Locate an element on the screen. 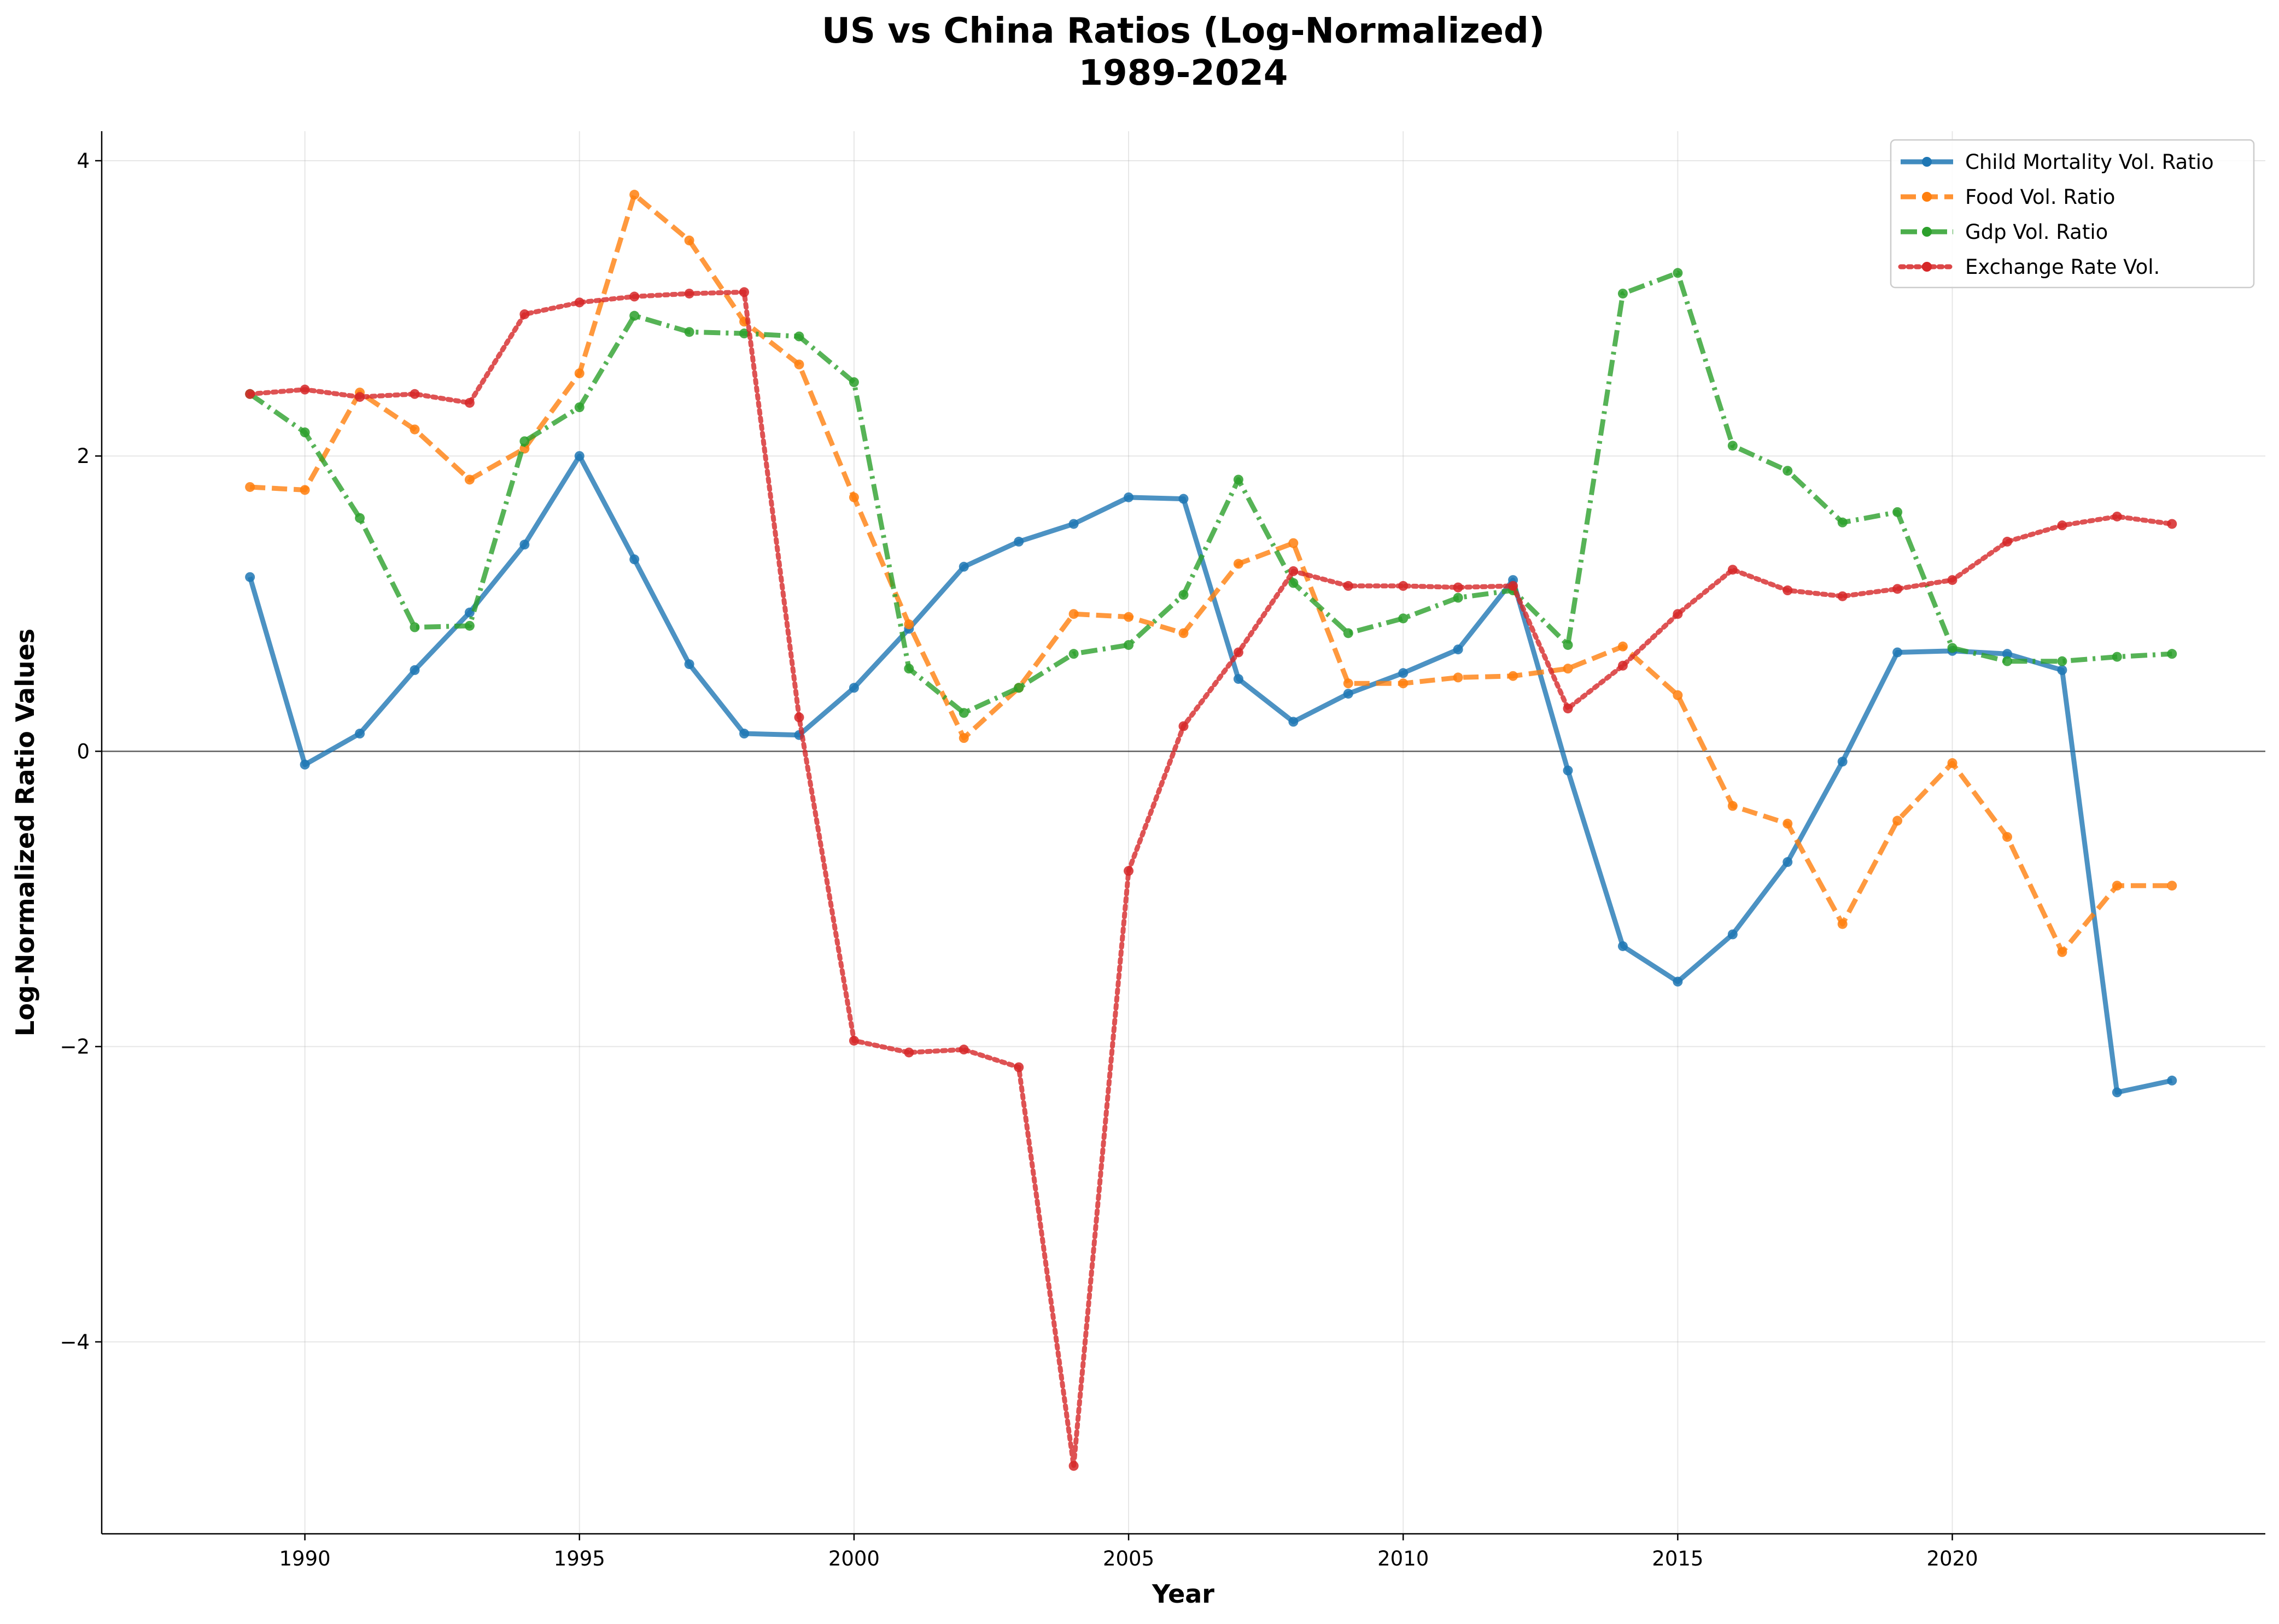  y-tick-label: −2 is located at coordinates (75, 1047).